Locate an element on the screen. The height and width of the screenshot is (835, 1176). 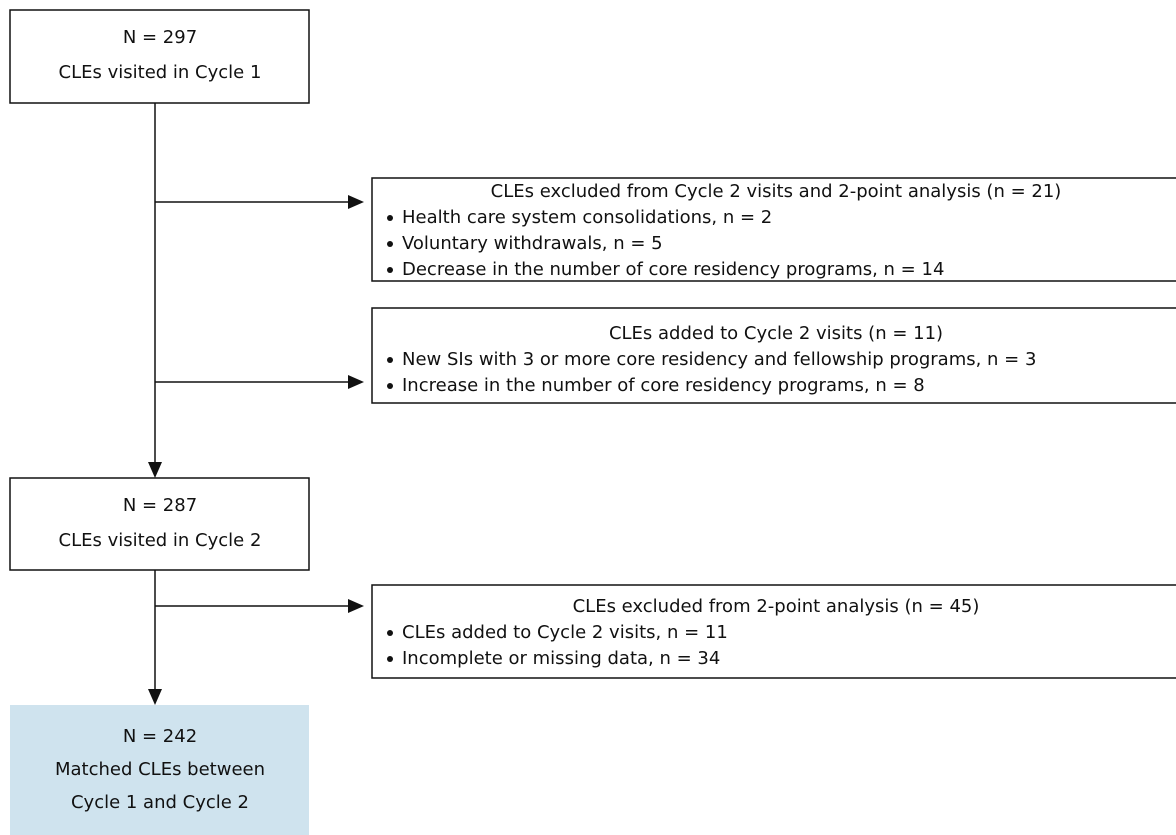
box-title: CLEs added to Cycle 2 visits (n = 11) is located at coordinates (776, 333).